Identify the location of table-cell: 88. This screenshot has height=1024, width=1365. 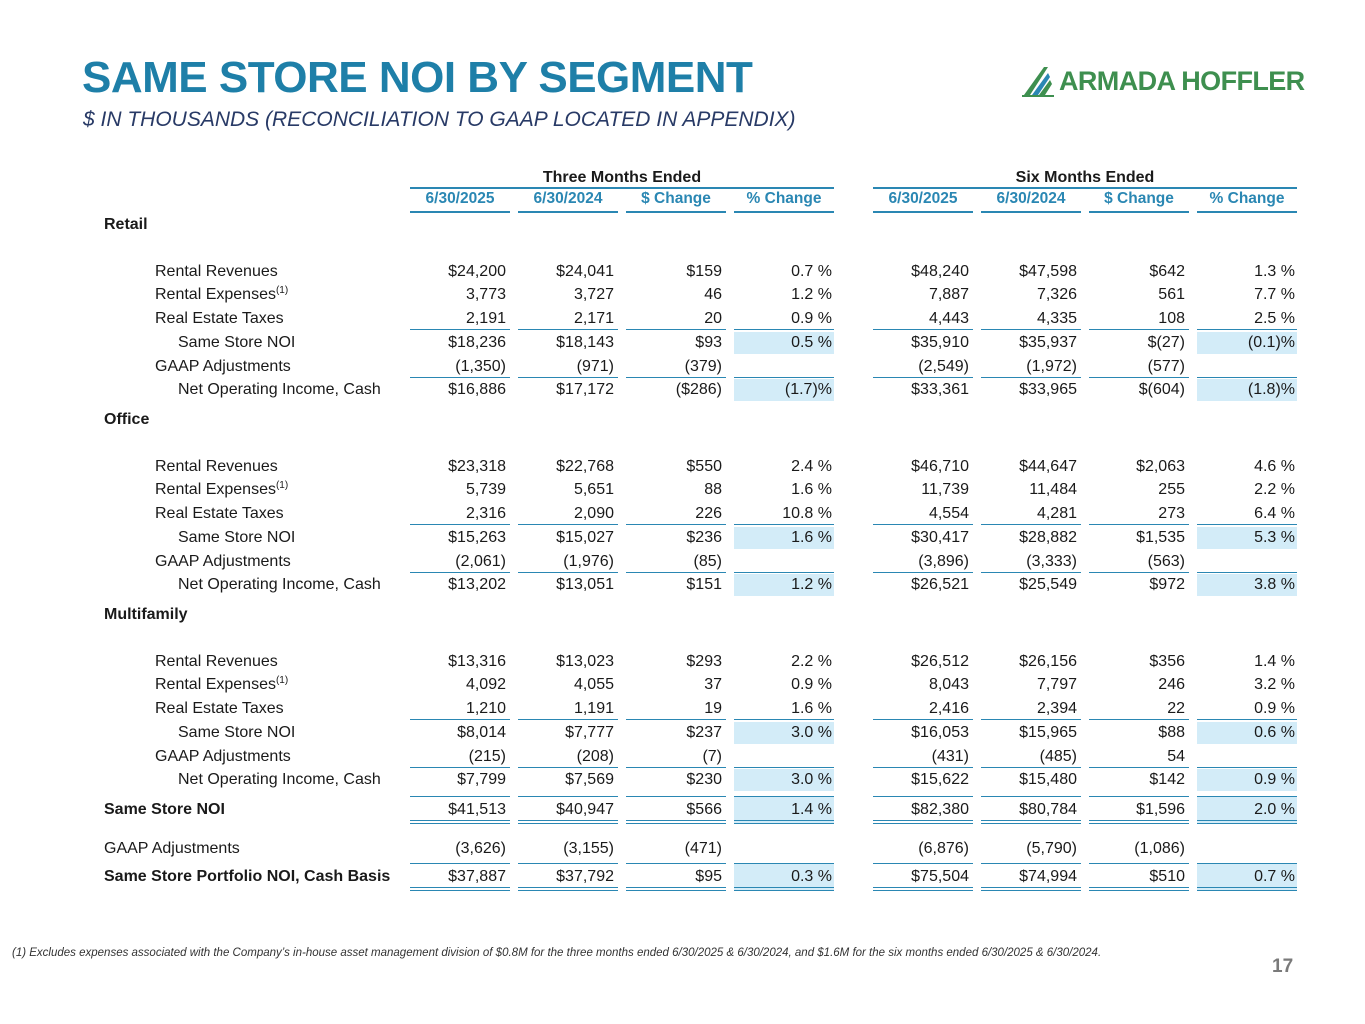
(713, 489).